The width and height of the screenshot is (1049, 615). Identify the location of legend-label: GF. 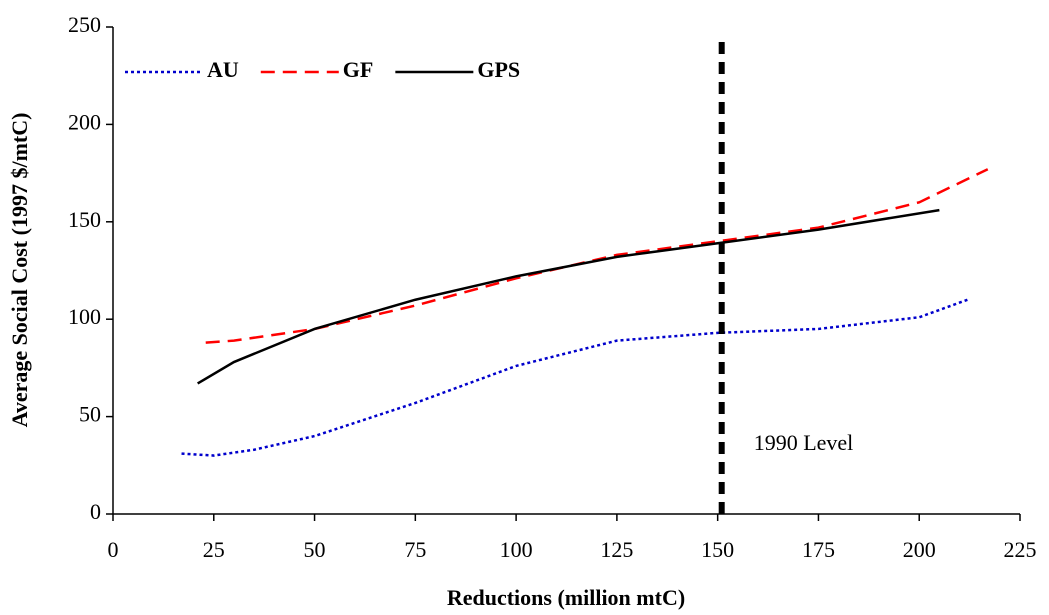
(358, 69).